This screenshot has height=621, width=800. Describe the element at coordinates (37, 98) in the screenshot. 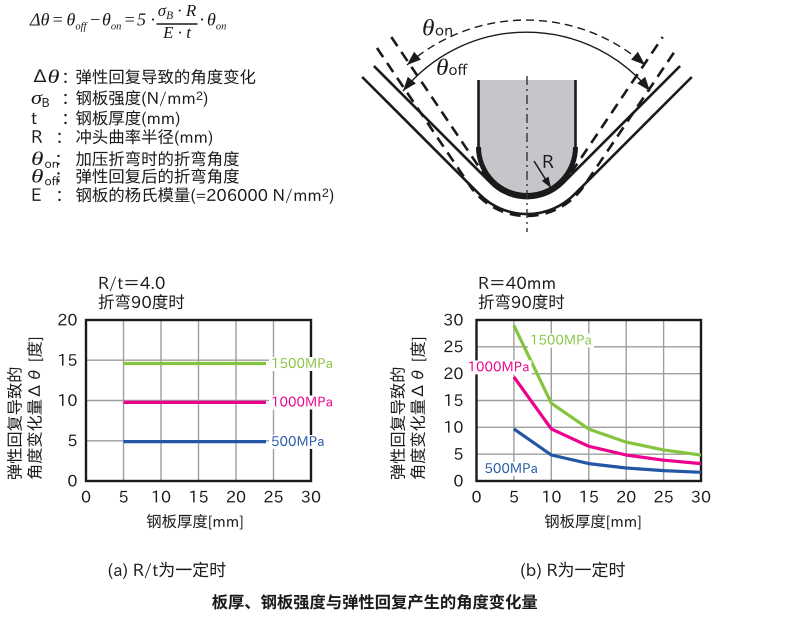

I see `svg-text: σ` at that location.